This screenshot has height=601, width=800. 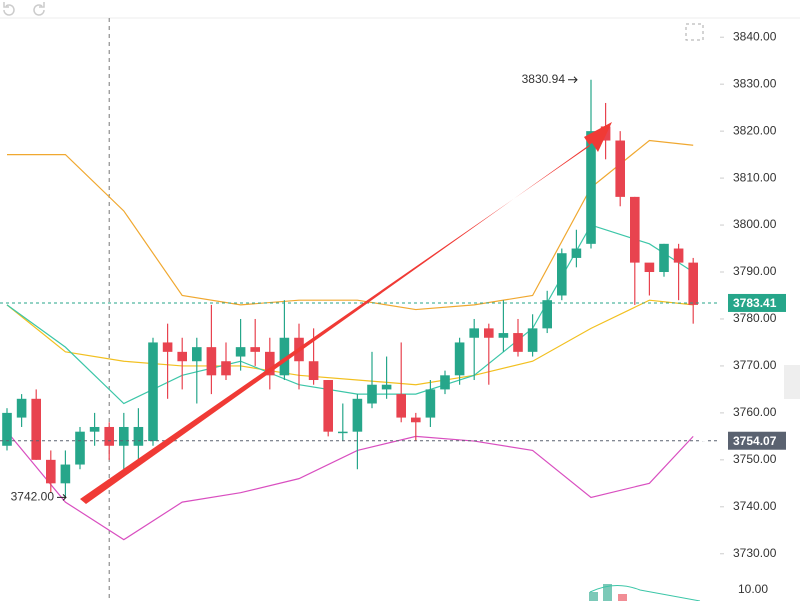 What do you see at coordinates (755, 177) in the screenshot?
I see `y-tick-label: 3810.00` at bounding box center [755, 177].